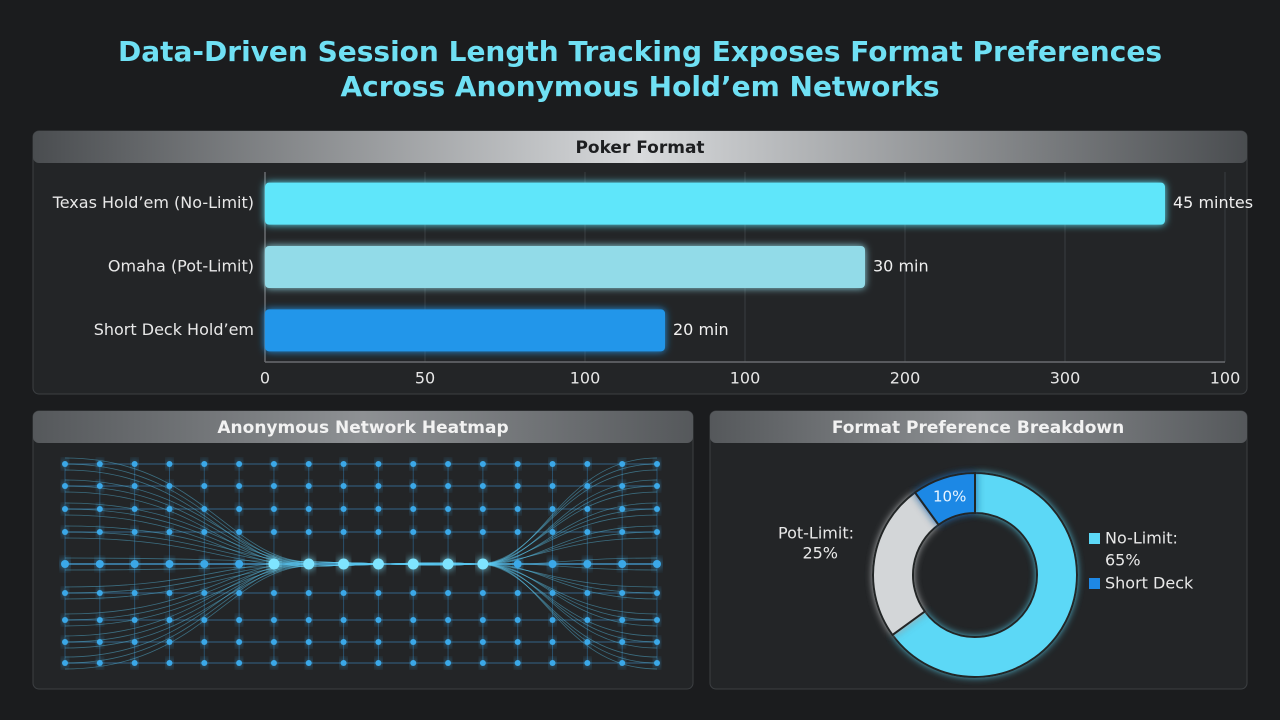 This screenshot has width=1280, height=720. What do you see at coordinates (1225, 378) in the screenshot?
I see `x-tick-label: 100` at bounding box center [1225, 378].